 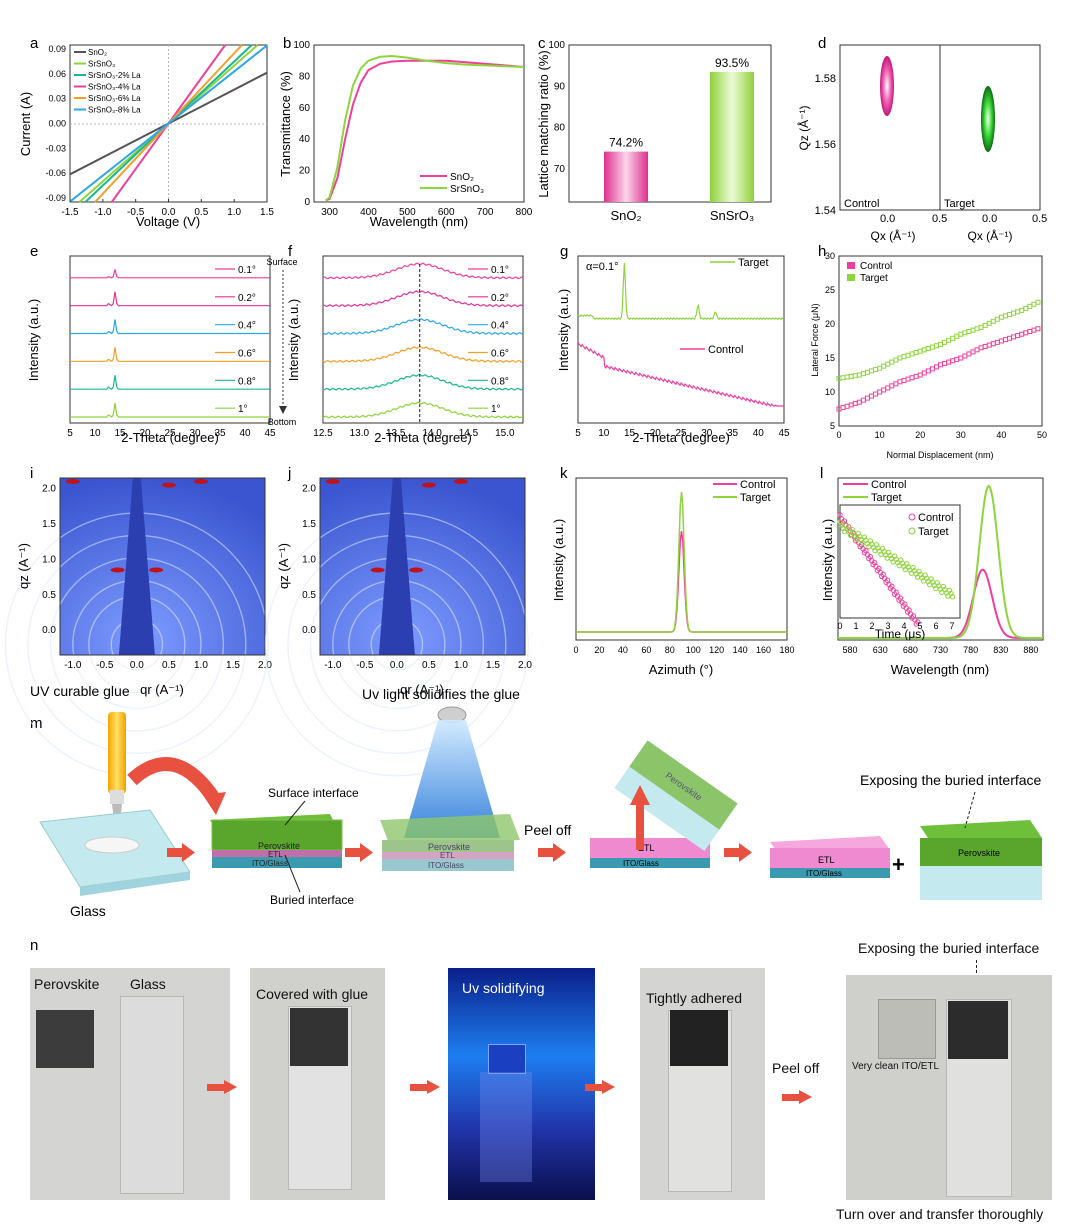 What do you see at coordinates (1001, 435) in the screenshot?
I see `chart-h-xtick-4: 40` at bounding box center [1001, 435].